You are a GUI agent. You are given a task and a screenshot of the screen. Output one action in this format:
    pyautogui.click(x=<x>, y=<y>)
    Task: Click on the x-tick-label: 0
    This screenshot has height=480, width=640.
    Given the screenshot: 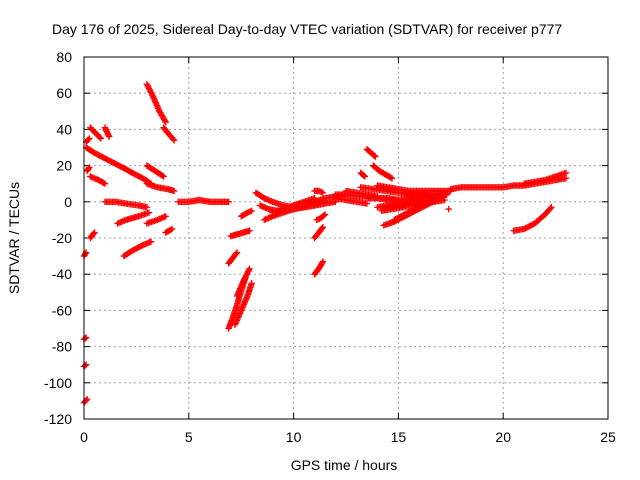 What is the action you would take?
    pyautogui.click(x=84, y=437)
    